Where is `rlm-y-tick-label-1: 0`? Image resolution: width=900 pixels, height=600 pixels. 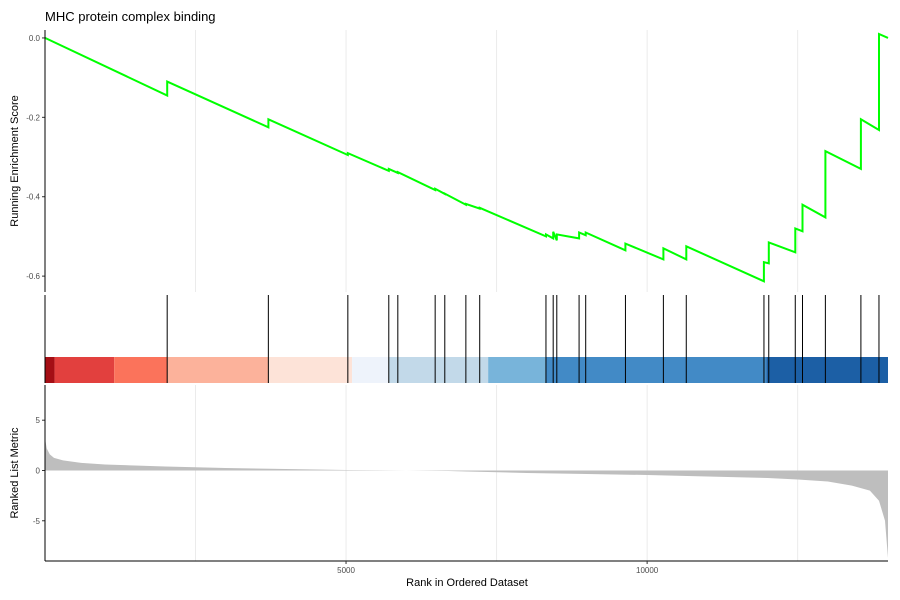
rlm-y-tick-label-1: 0 is located at coordinates (38, 470).